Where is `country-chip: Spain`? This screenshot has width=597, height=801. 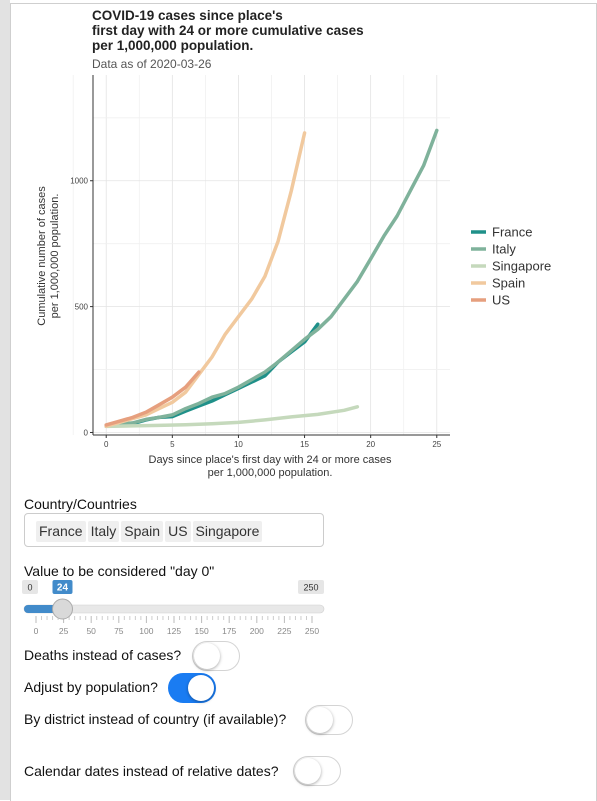
country-chip: Spain is located at coordinates (142, 531).